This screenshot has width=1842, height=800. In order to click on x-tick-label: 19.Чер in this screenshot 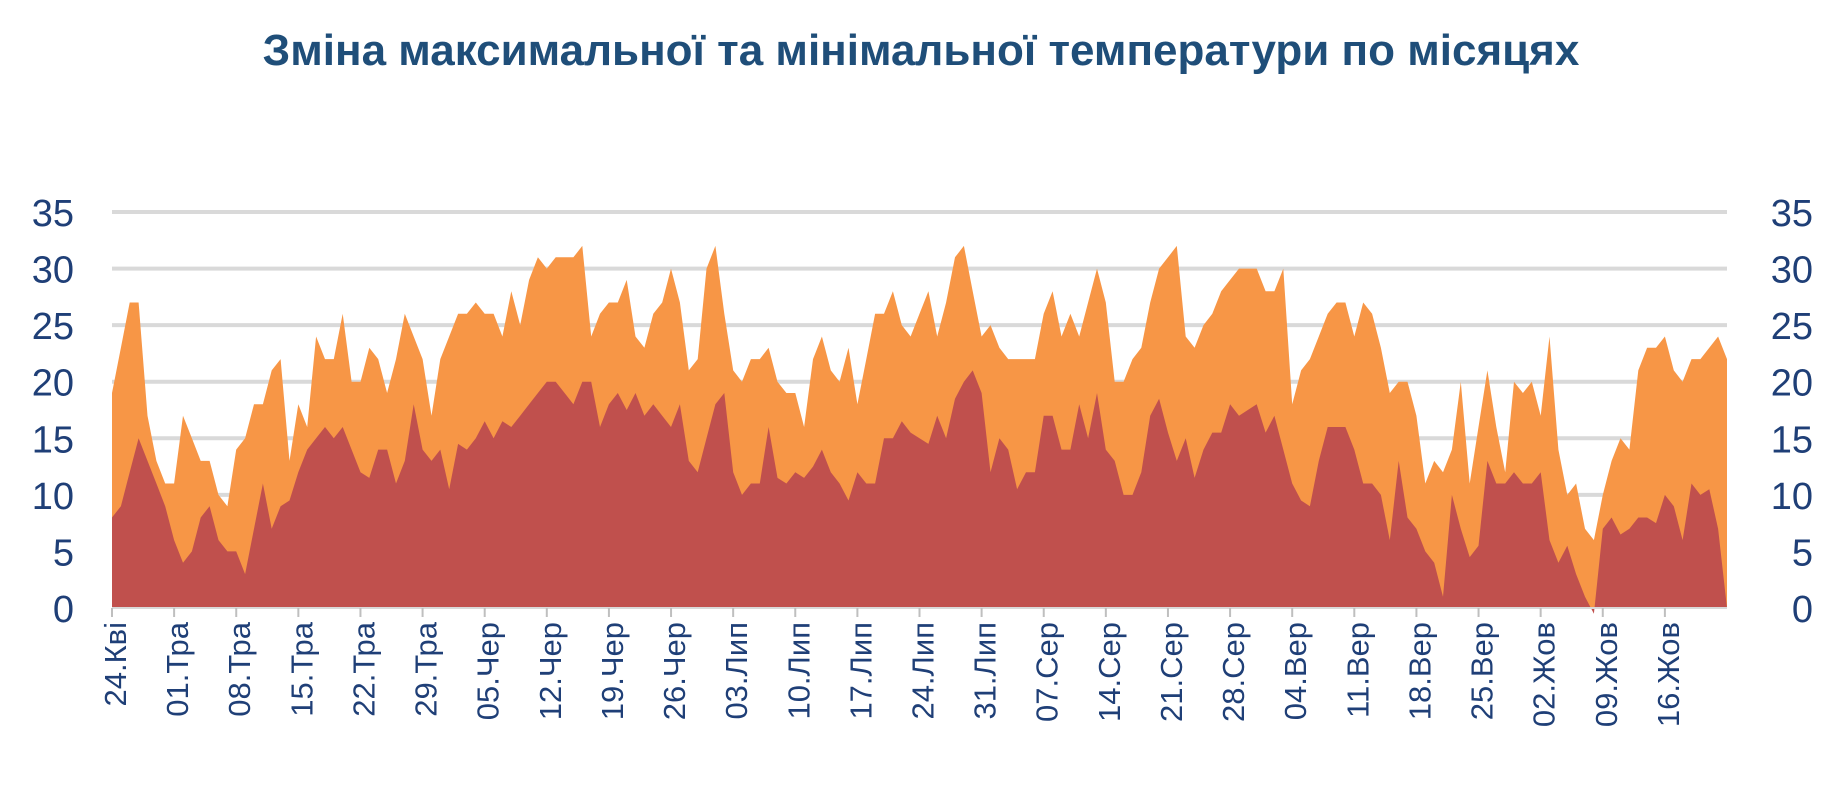, I will do `click(612, 671)`.